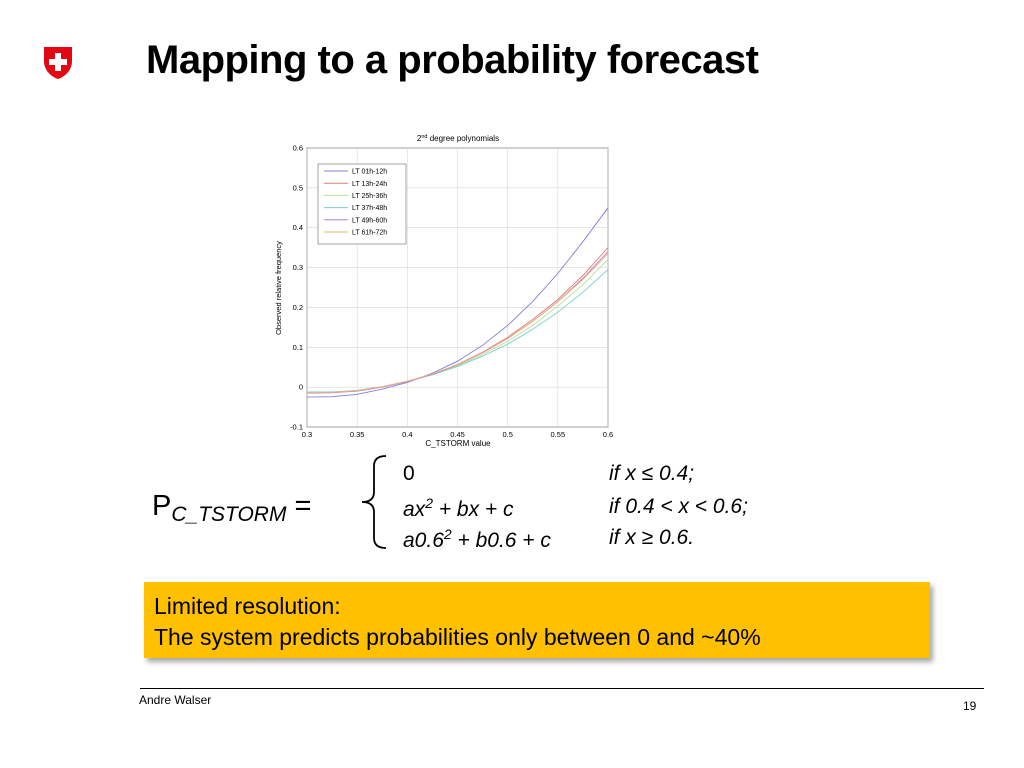 This screenshot has height=768, width=1024. Describe the element at coordinates (458, 138) in the screenshot. I see `chart-title: 2nd degree polynomials` at that location.